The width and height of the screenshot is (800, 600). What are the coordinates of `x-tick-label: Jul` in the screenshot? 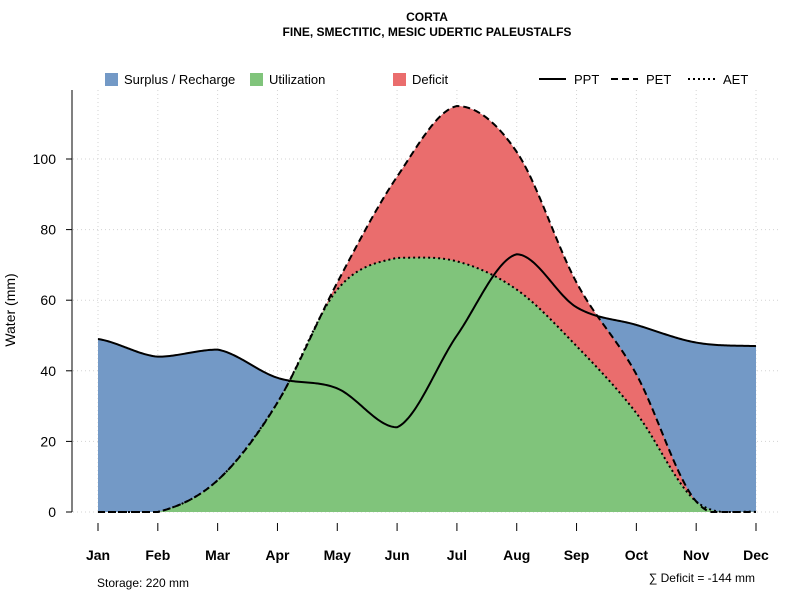 It's located at (457, 555).